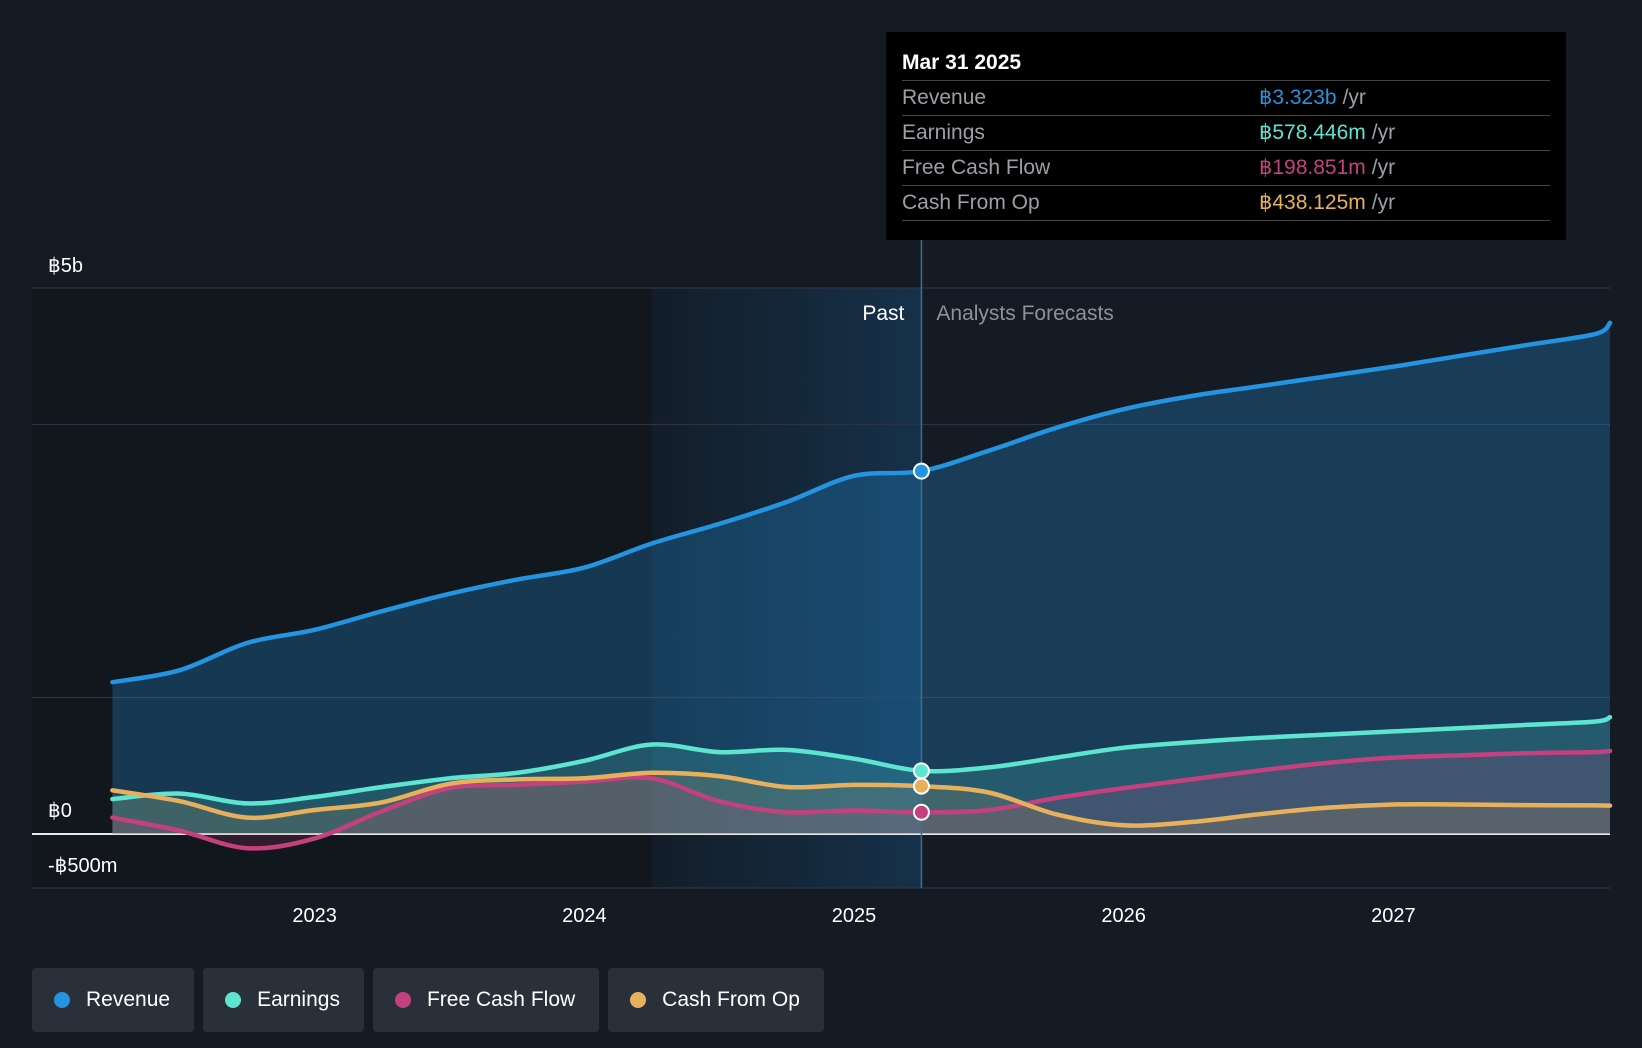 This screenshot has height=1048, width=1642. What do you see at coordinates (1312, 202) in the screenshot?
I see `tooltip-row-value: ฿438.125m` at bounding box center [1312, 202].